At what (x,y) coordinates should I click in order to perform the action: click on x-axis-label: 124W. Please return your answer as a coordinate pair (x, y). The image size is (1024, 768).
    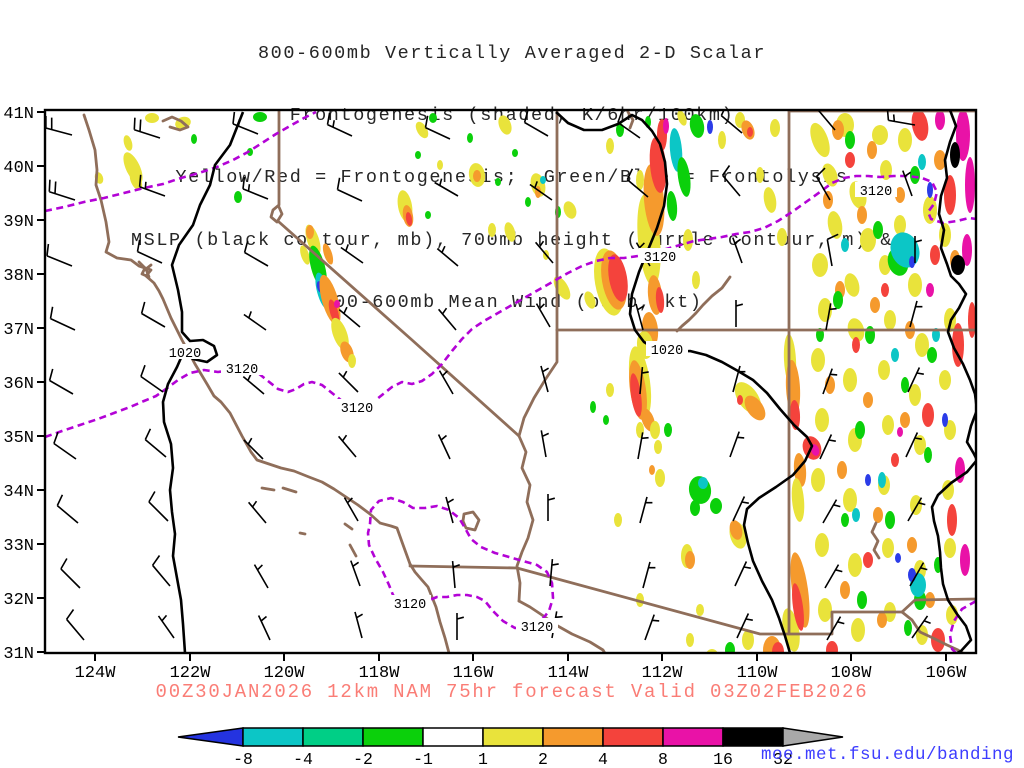
    Looking at the image, I should click on (96, 673).